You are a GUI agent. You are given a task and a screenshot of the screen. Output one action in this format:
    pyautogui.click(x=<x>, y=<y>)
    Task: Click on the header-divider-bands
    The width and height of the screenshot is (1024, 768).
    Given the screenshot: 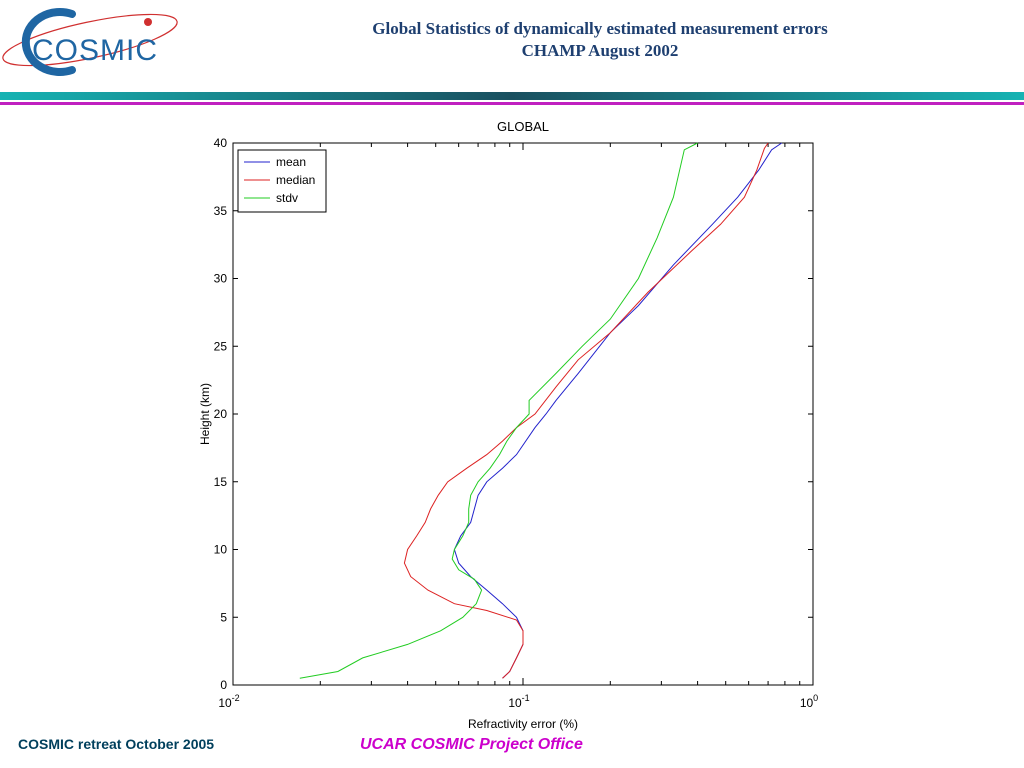 What is the action you would take?
    pyautogui.click(x=512, y=99)
    